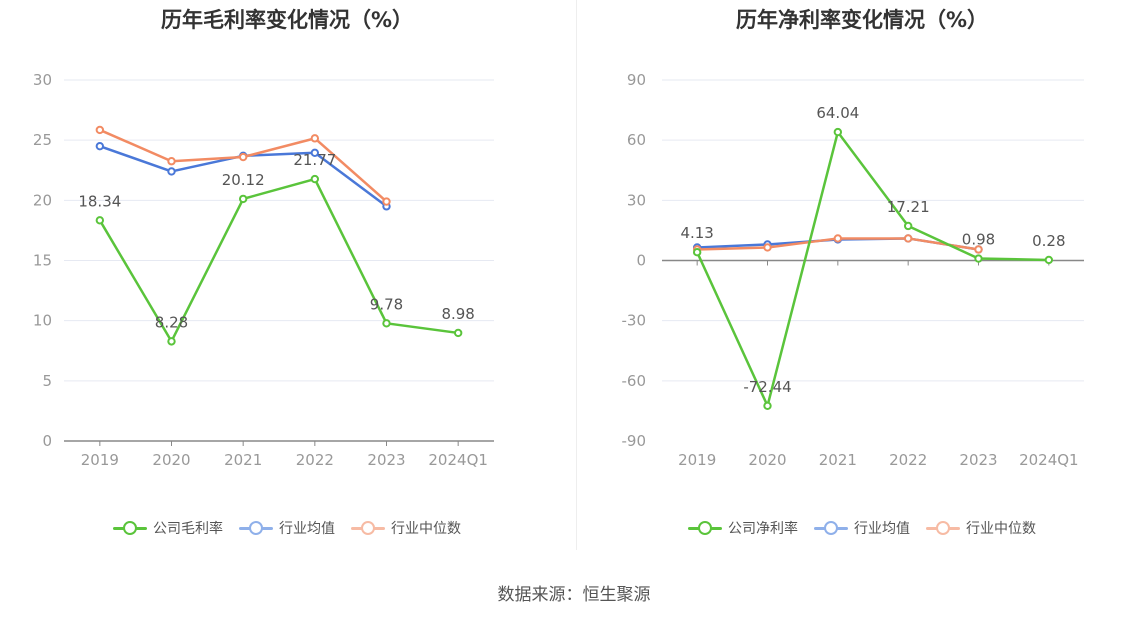 The width and height of the screenshot is (1148, 619). Describe the element at coordinates (696, 233) in the screenshot. I see `data-label: 4.13` at that location.